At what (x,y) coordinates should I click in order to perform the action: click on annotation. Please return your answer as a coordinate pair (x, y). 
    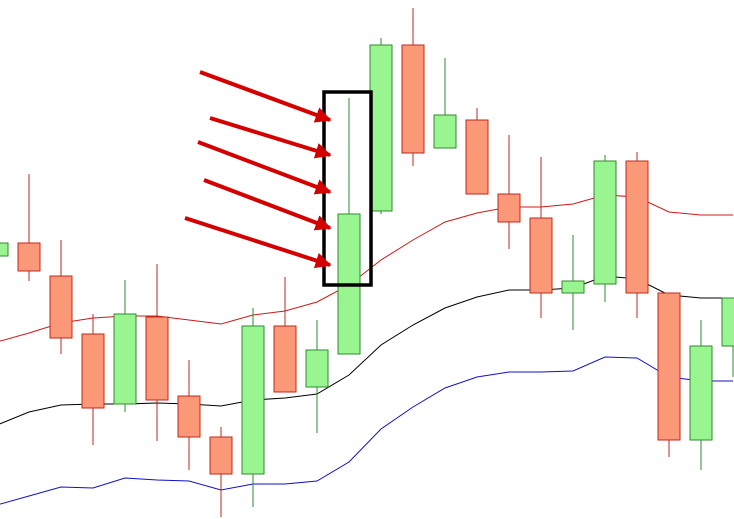
    Looking at the image, I should click on (278, 178).